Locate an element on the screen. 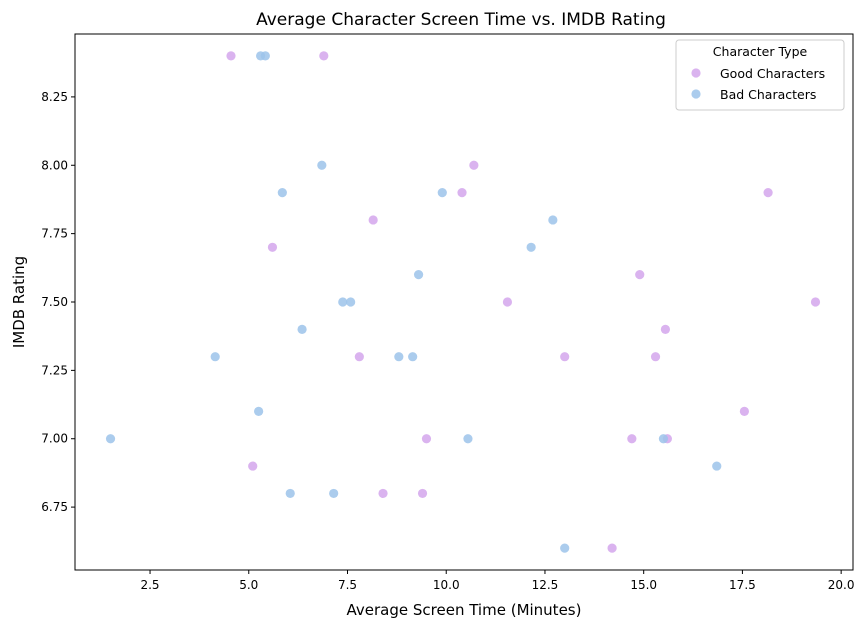 The width and height of the screenshot is (864, 629). y-axis: 6.75 7.00 7.25 7.50 7.75 8.00 8.25 is located at coordinates (58, 302).